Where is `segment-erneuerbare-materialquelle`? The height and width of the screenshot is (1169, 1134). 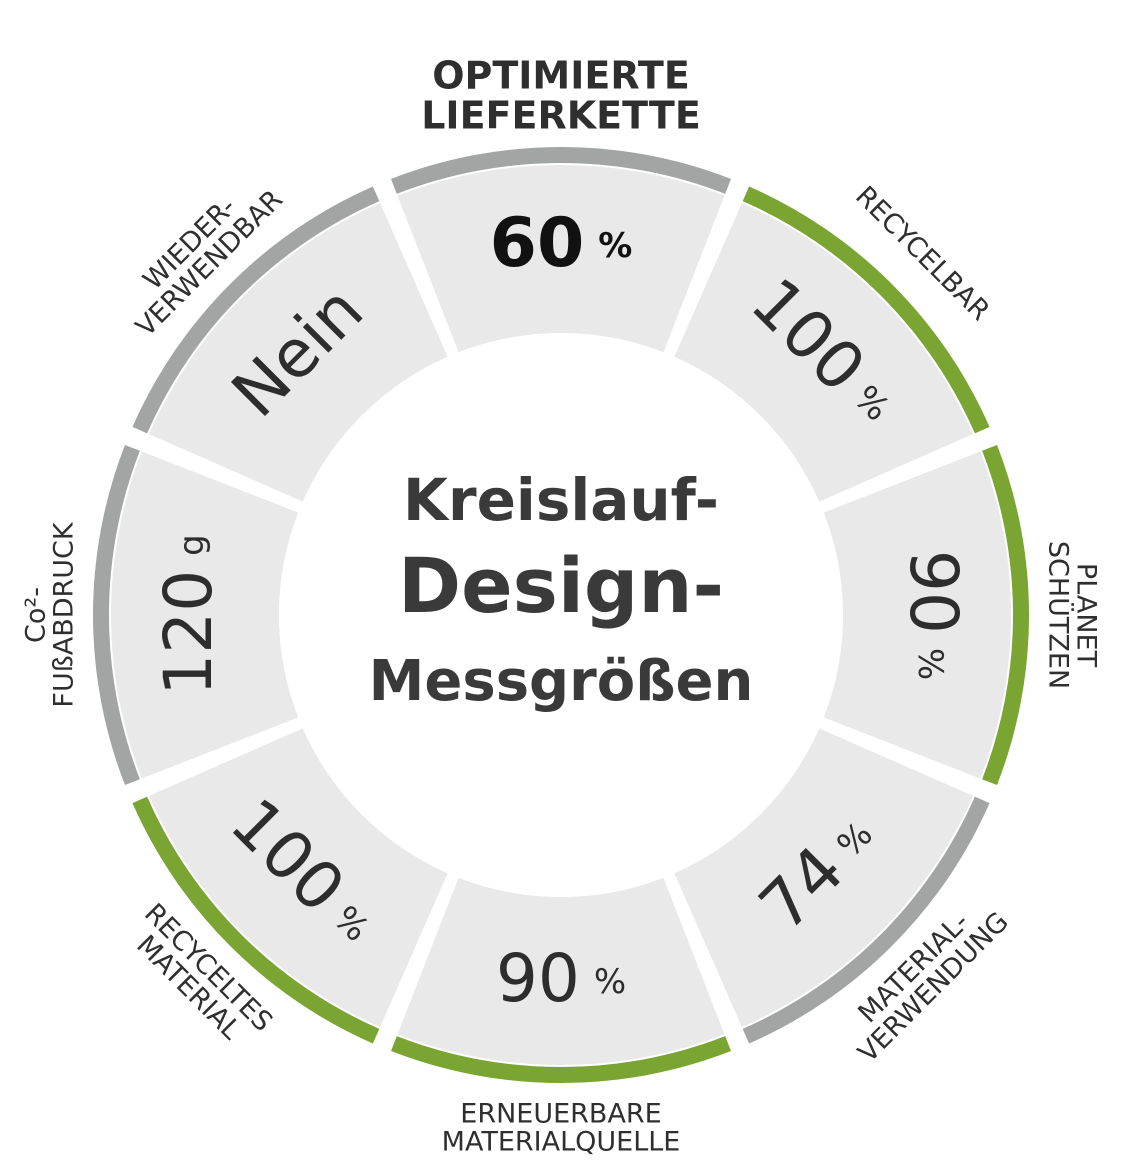 segment-erneuerbare-materialquelle is located at coordinates (561, 971).